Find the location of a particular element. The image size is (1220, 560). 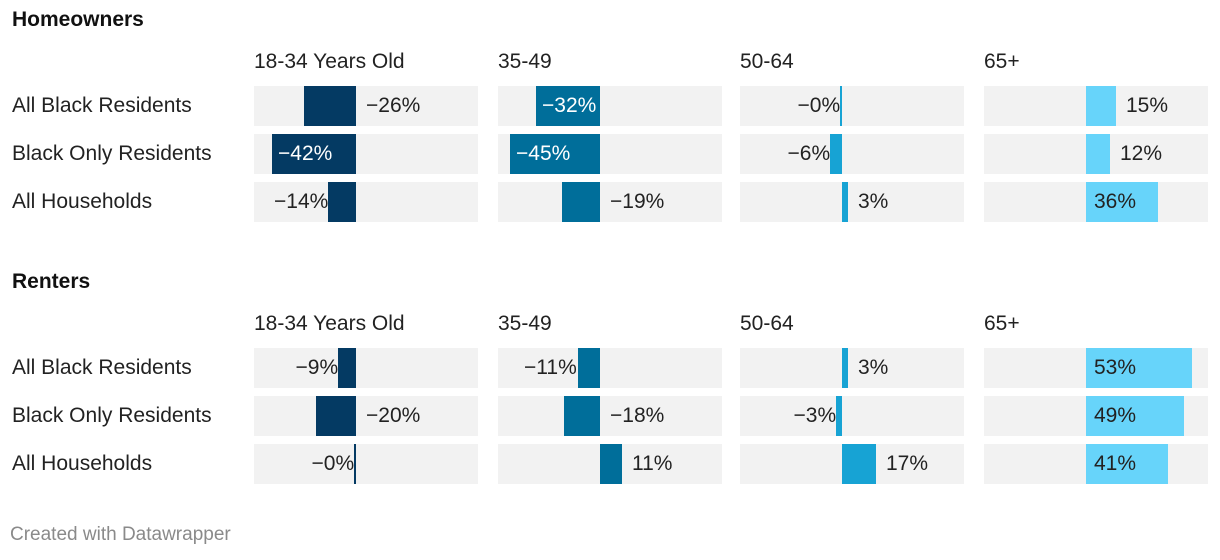

bar-cell: −26% is located at coordinates (366, 106).